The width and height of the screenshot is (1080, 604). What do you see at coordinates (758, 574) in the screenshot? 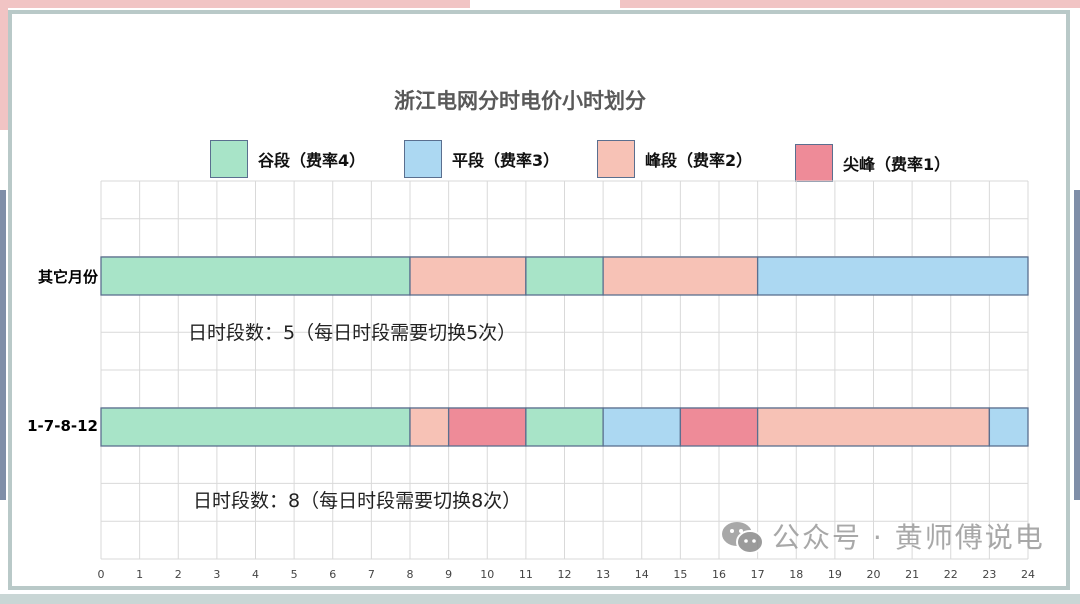
I see `x-tick-label: 17` at bounding box center [758, 574].